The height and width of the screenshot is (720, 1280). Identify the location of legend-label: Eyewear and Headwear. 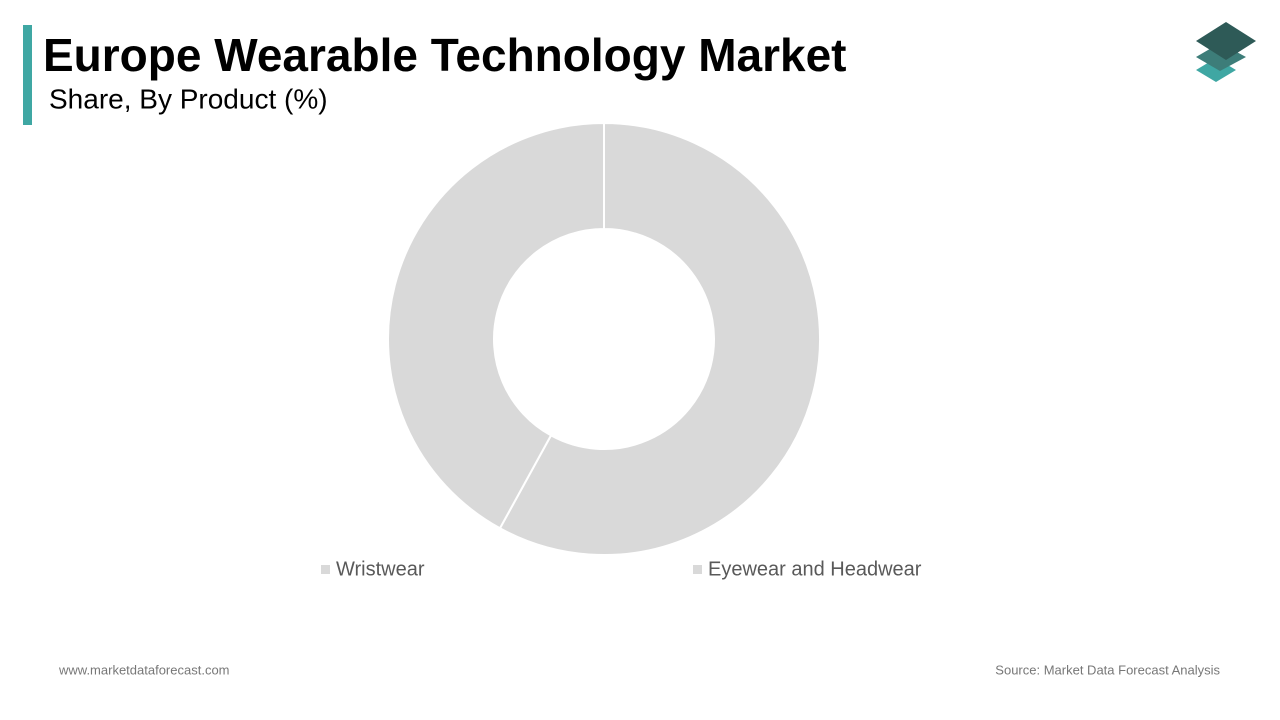
(815, 569).